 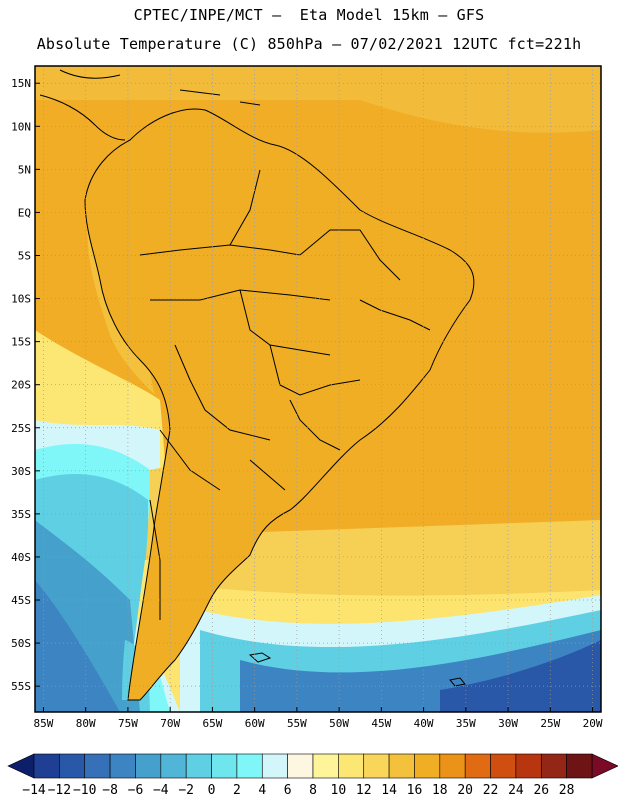 What do you see at coordinates (297, 723) in the screenshot?
I see `lon-tick-label: 55W` at bounding box center [297, 723].